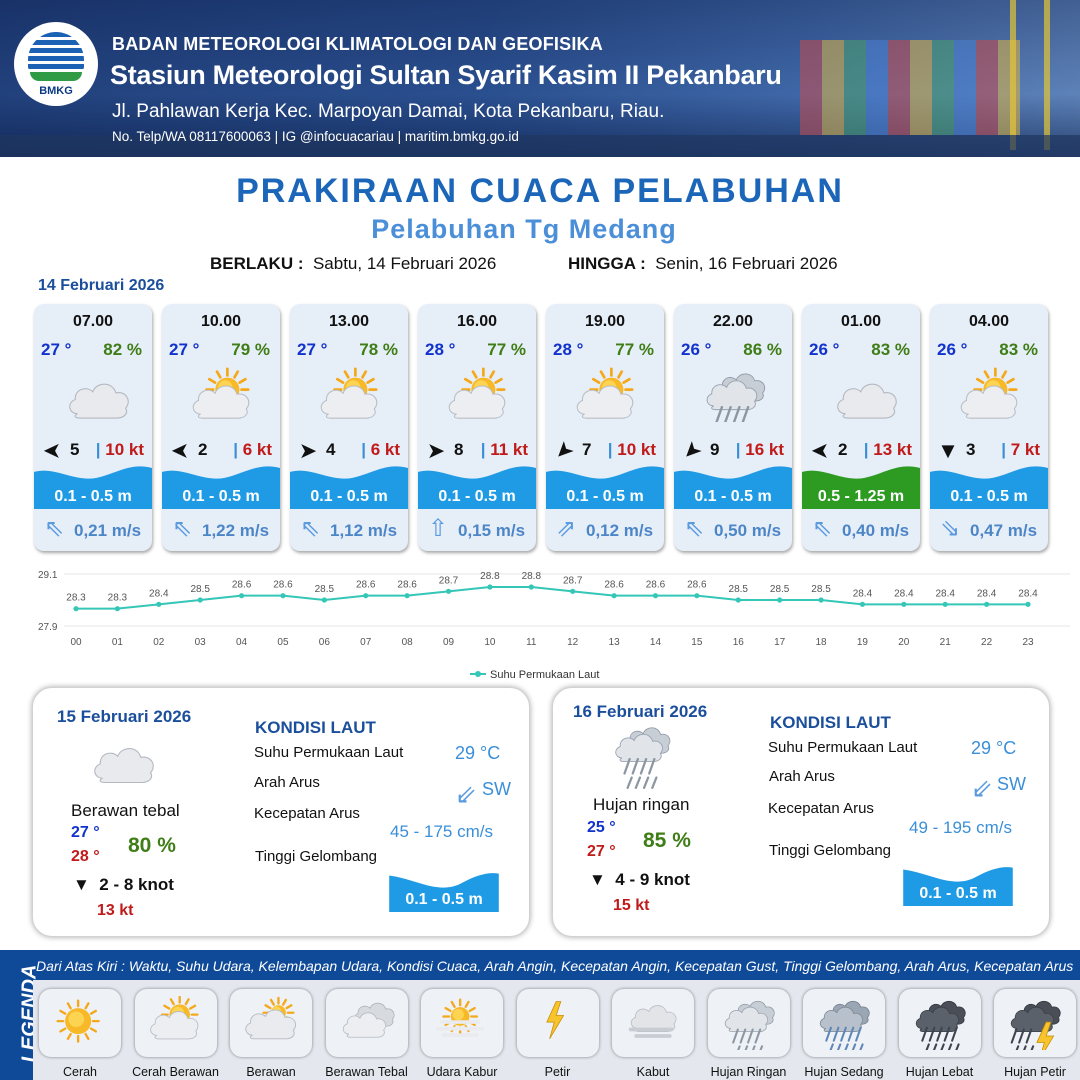 The height and width of the screenshot is (1080, 1080). I want to click on x-tick-label: 19, so click(863, 642).